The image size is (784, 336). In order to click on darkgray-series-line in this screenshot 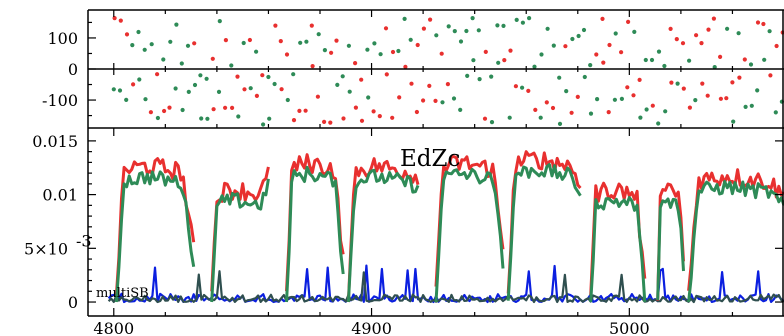, I will do `click(445, 287)`.